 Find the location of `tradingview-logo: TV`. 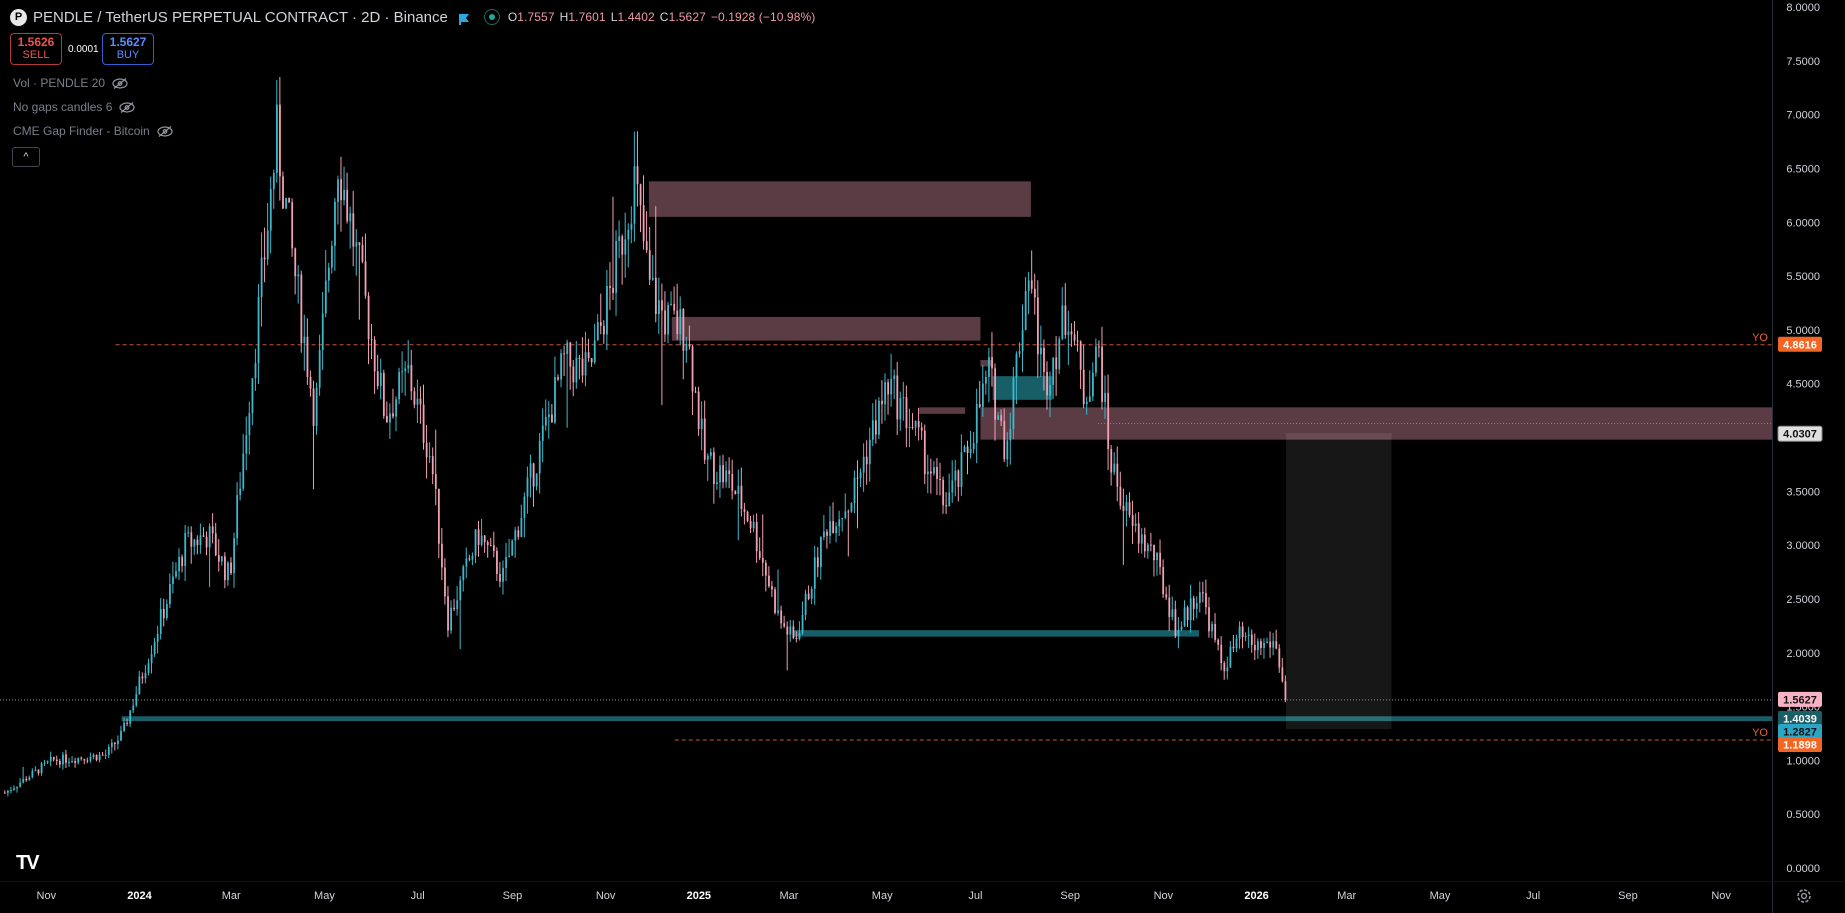

tradingview-logo: TV is located at coordinates (28, 863).